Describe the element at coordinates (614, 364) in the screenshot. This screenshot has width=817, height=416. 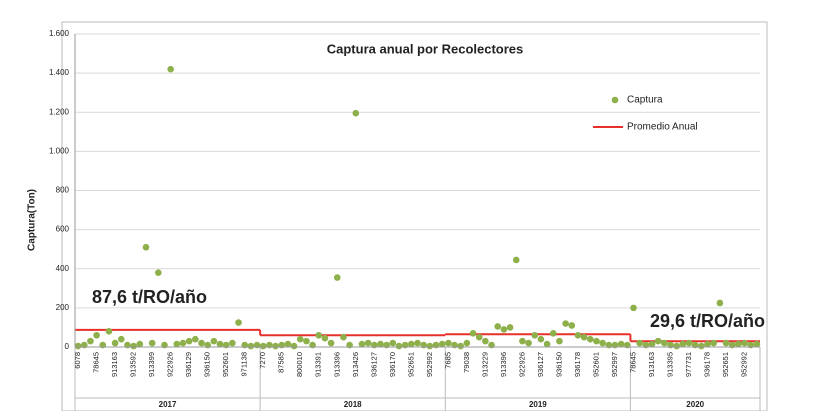
I see `x-tick-label: 952997` at that location.